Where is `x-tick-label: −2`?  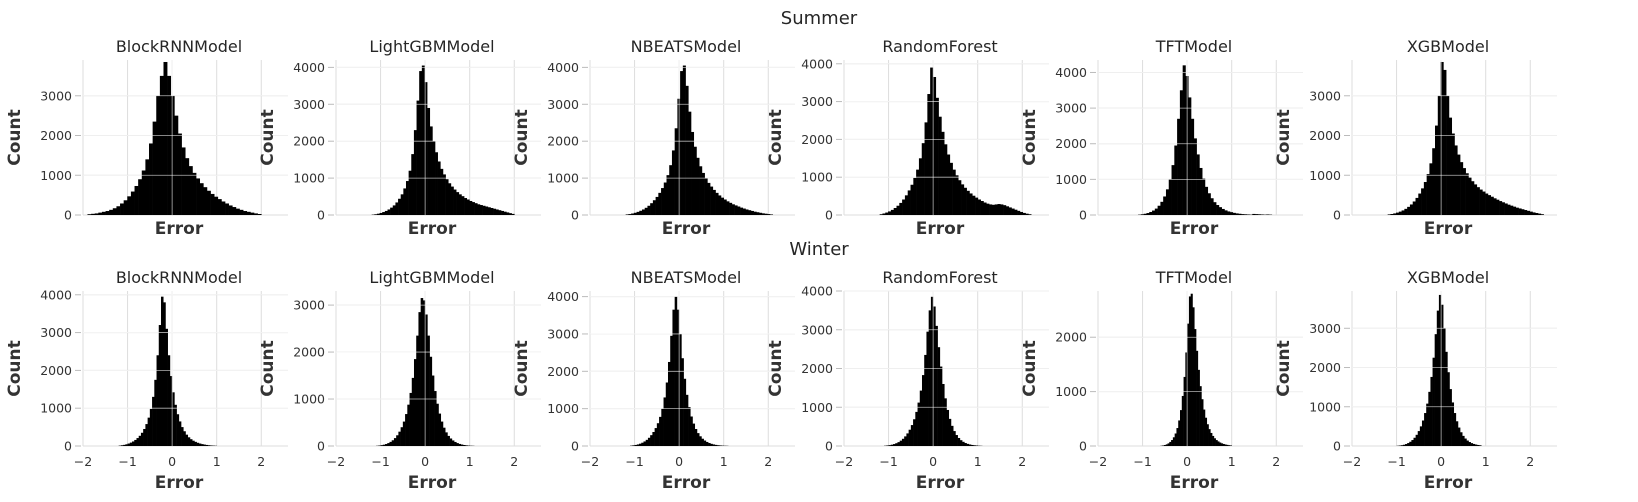
x-tick-label: −2 is located at coordinates (1352, 461).